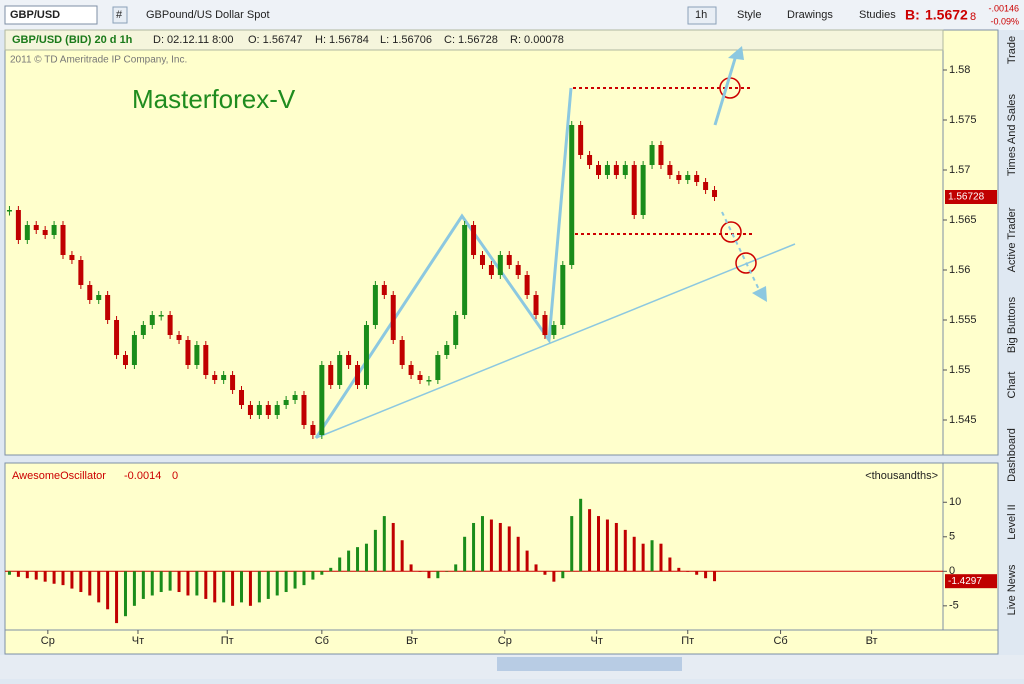 This screenshot has height=684, width=1024. I want to click on hash: #, so click(119, 15).